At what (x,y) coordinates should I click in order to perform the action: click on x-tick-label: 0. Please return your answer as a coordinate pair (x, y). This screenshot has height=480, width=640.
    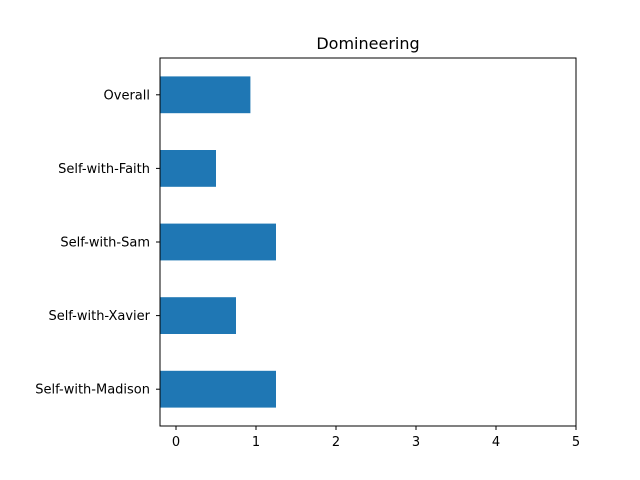
    Looking at the image, I should click on (176, 442).